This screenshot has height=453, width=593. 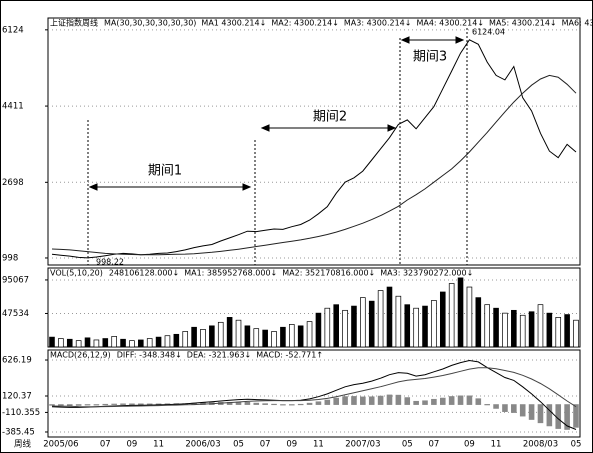 I want to click on peak-label: 6124.04, so click(x=488, y=32).